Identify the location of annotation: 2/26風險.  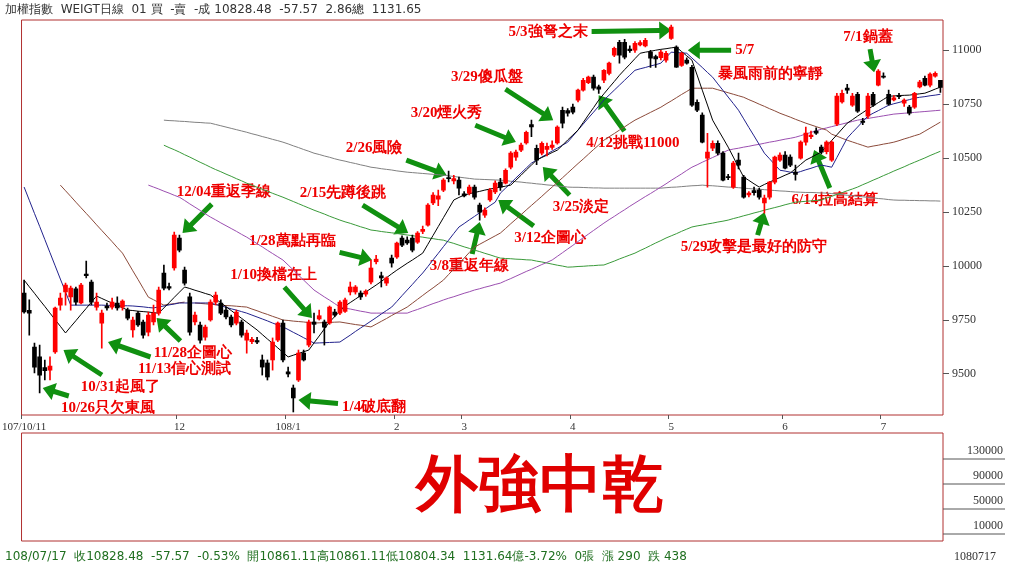
(374, 147).